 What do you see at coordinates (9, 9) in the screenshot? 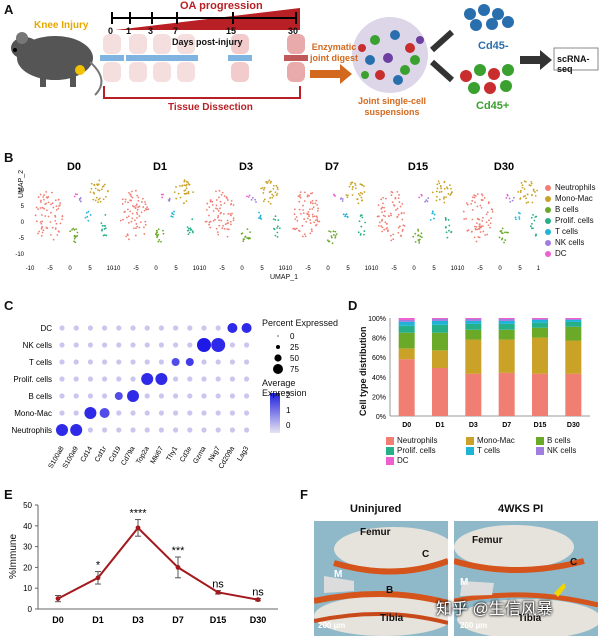
I see `panel-label-a: A` at bounding box center [9, 9].